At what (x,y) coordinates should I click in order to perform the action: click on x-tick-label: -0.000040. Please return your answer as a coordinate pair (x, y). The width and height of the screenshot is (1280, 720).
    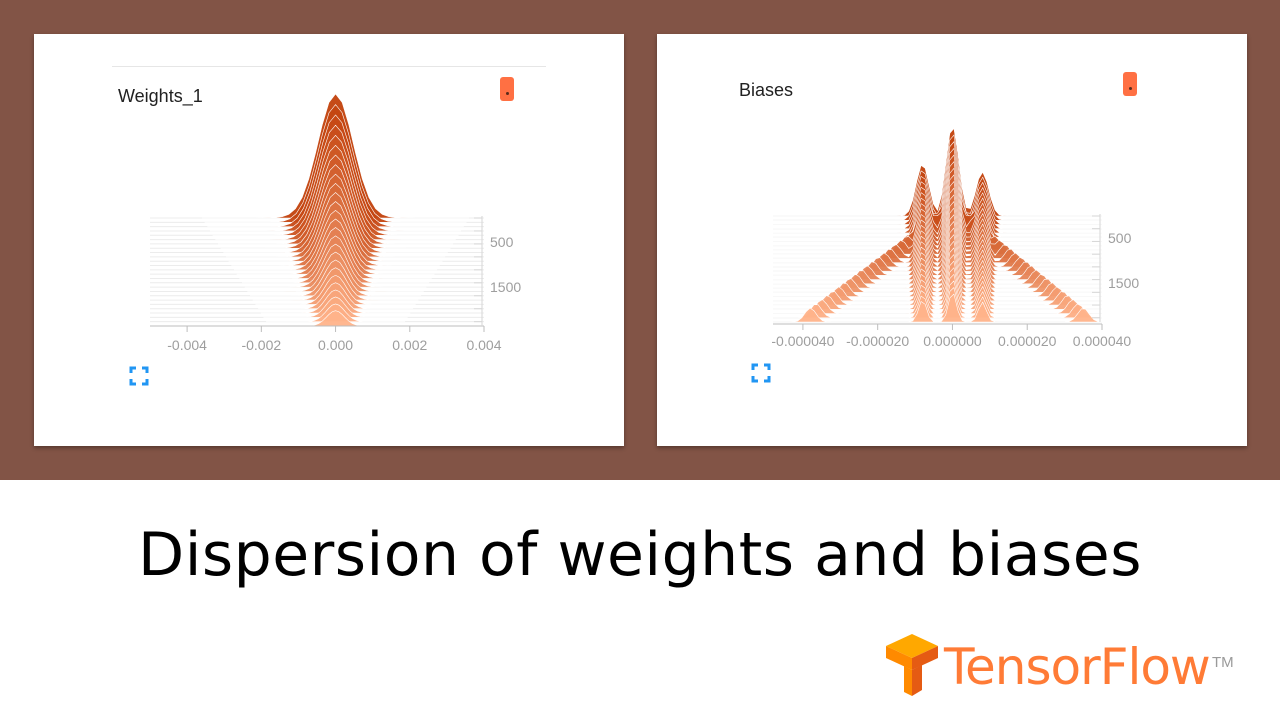
    Looking at the image, I should click on (802, 341).